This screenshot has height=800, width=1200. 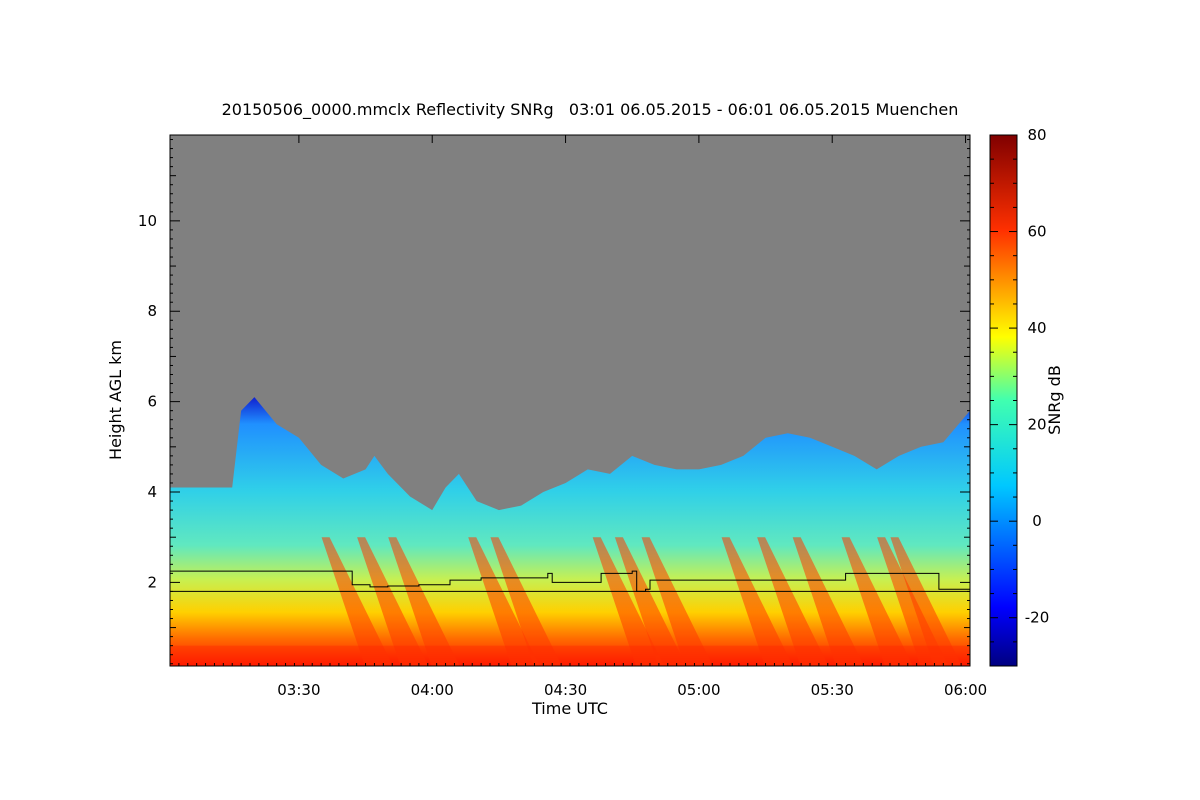 I want to click on y-tick-label: 8, so click(x=152, y=311).